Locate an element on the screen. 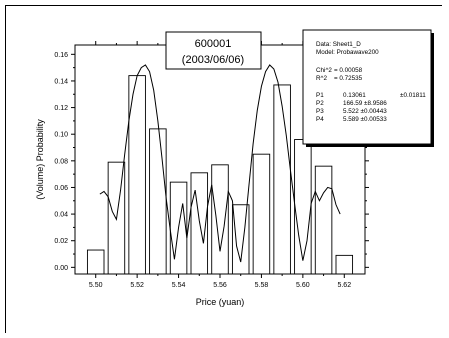 The image size is (449, 338). chart-title-box: 600001 (2003/06/06) is located at coordinates (213, 50).